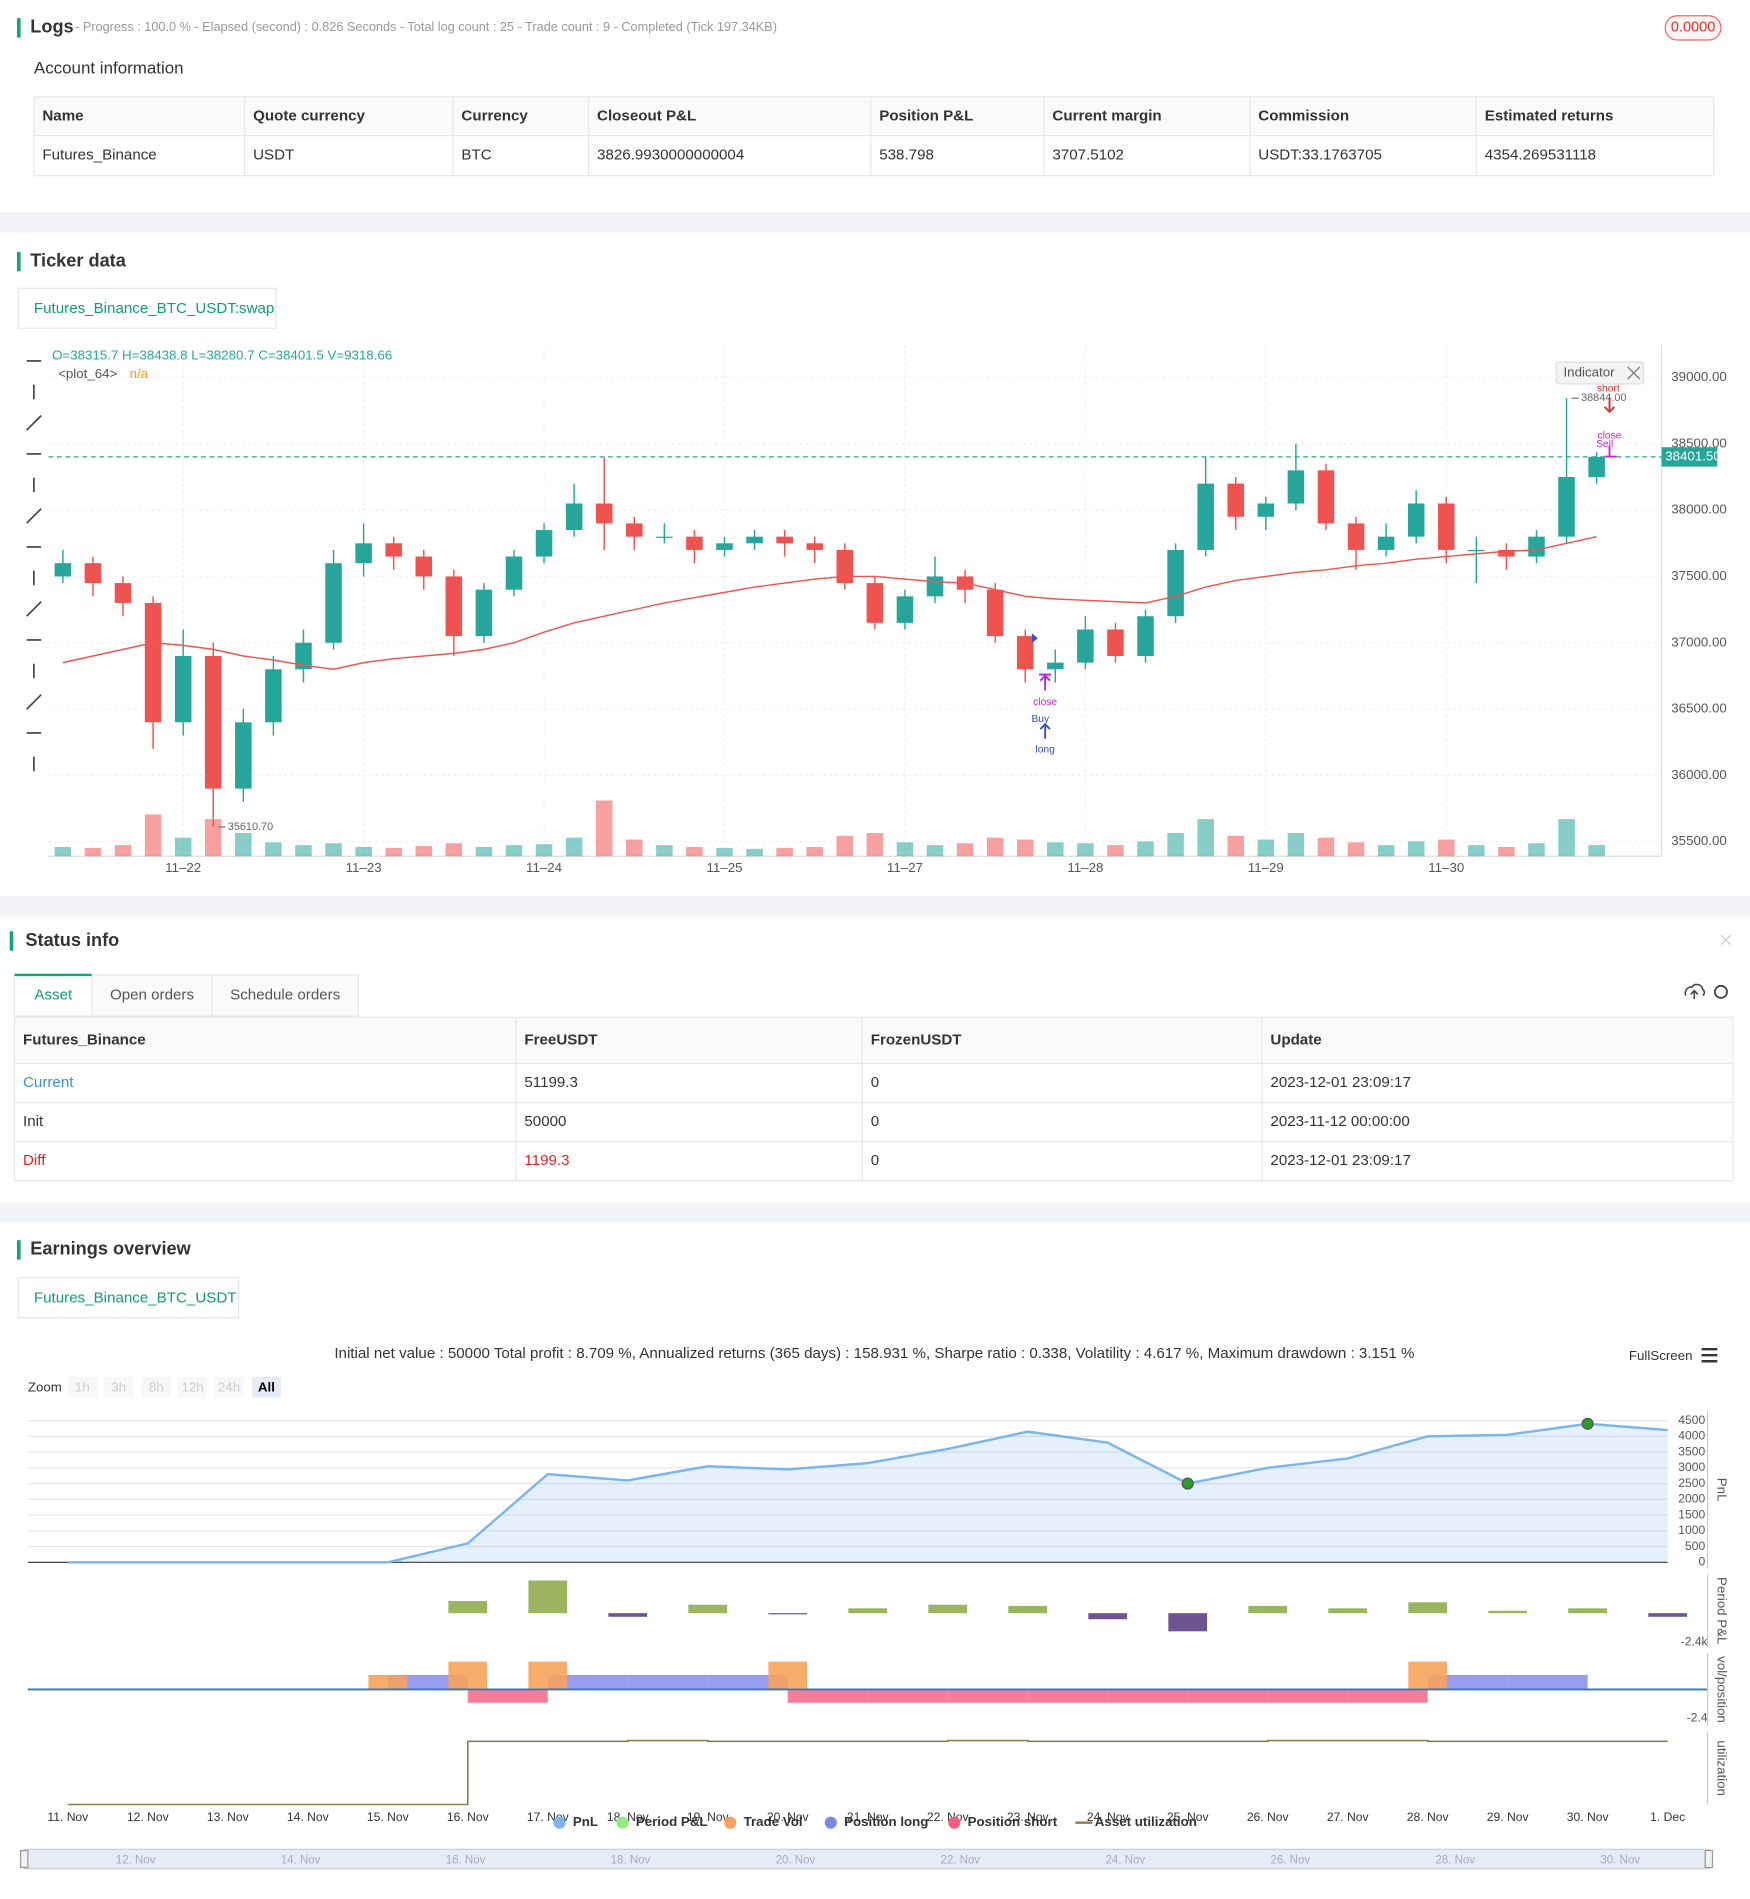 This screenshot has height=1899, width=1750. I want to click on y-tick-label: 1500, so click(1691, 1514).